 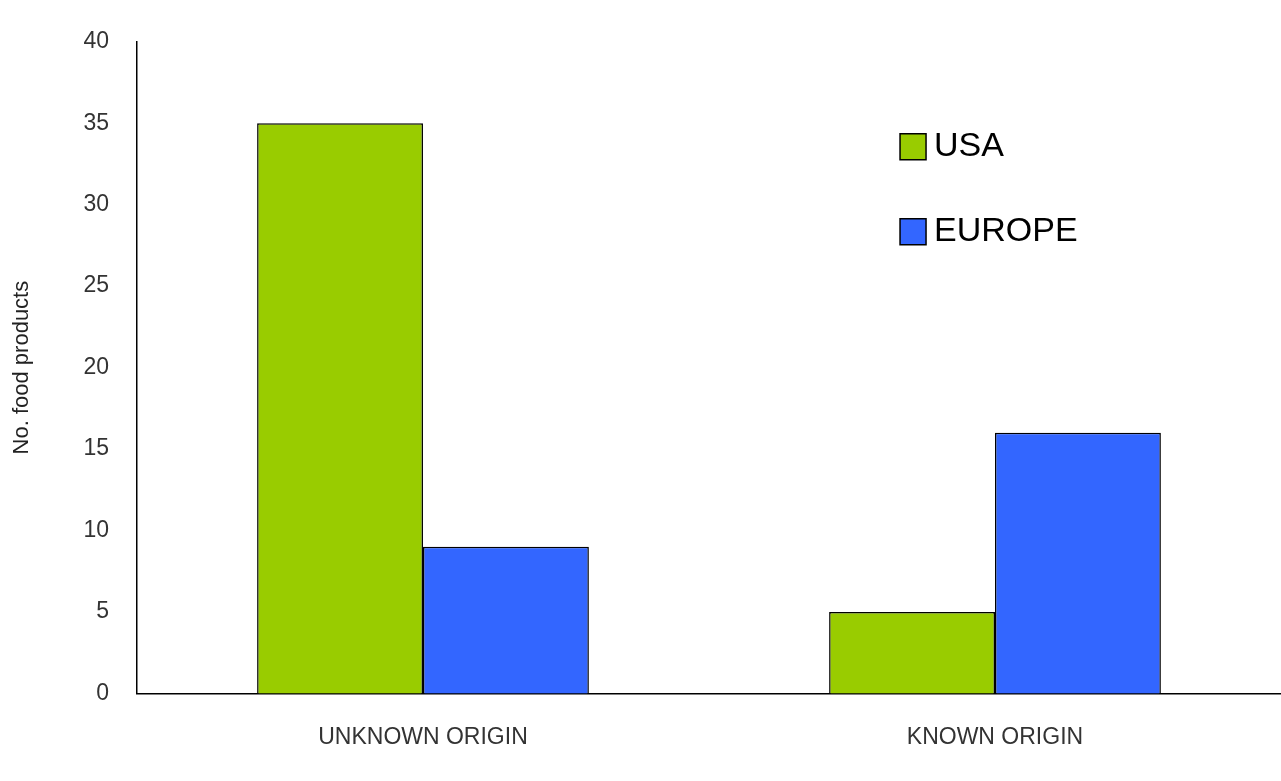 What do you see at coordinates (995, 735) in the screenshot?
I see `x-tick-label: KNOWN ORIGIN` at bounding box center [995, 735].